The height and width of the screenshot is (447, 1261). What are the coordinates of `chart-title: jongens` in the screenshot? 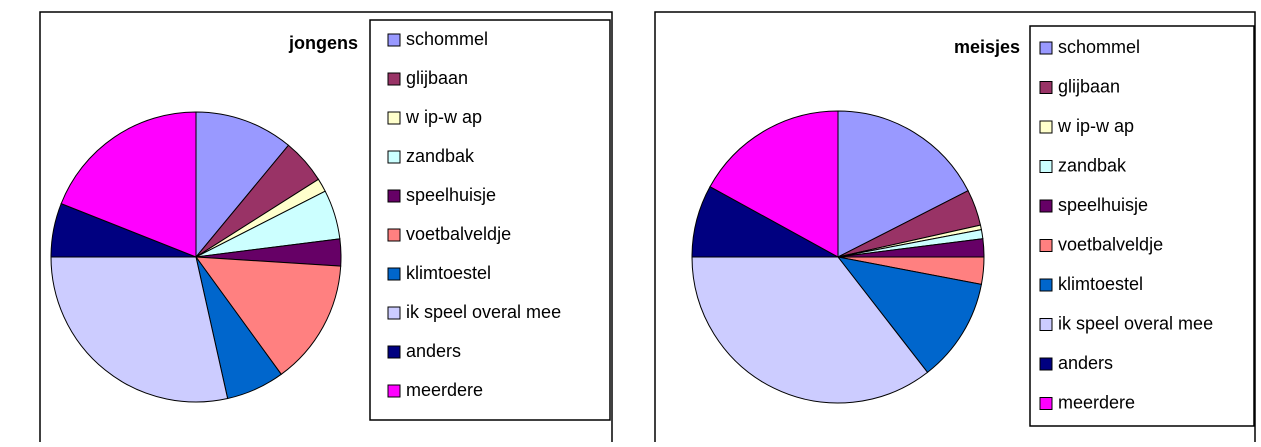 It's located at (323, 43).